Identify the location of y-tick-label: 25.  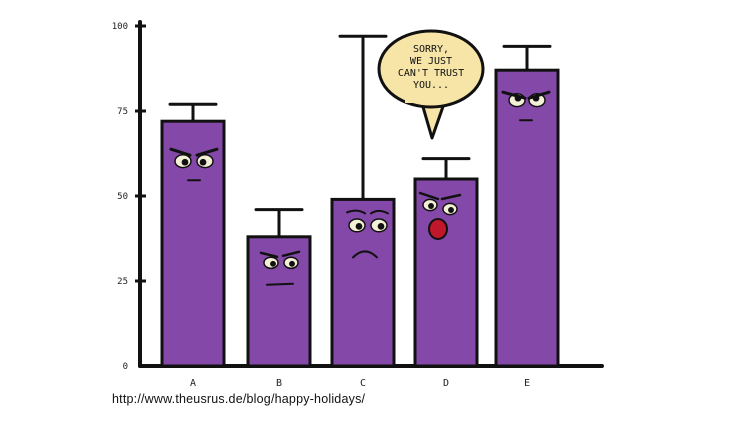
(122, 282).